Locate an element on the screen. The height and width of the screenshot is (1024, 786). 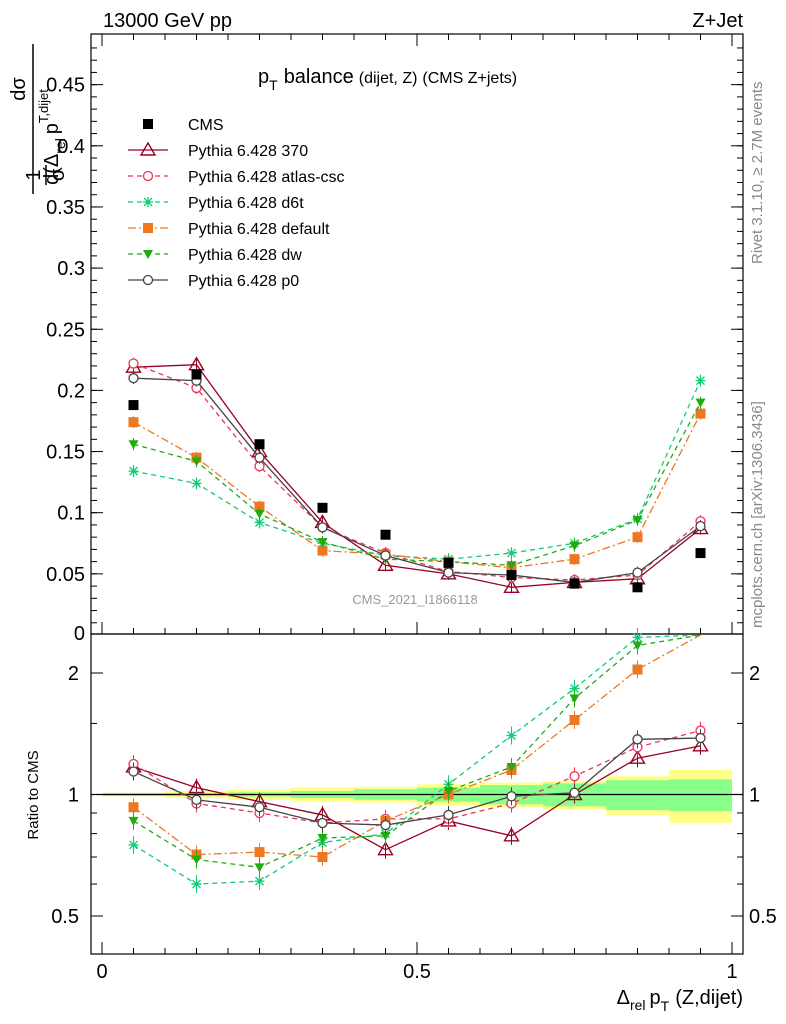
analysis-watermark: CMS_2021_I1866118 is located at coordinates (415, 599).